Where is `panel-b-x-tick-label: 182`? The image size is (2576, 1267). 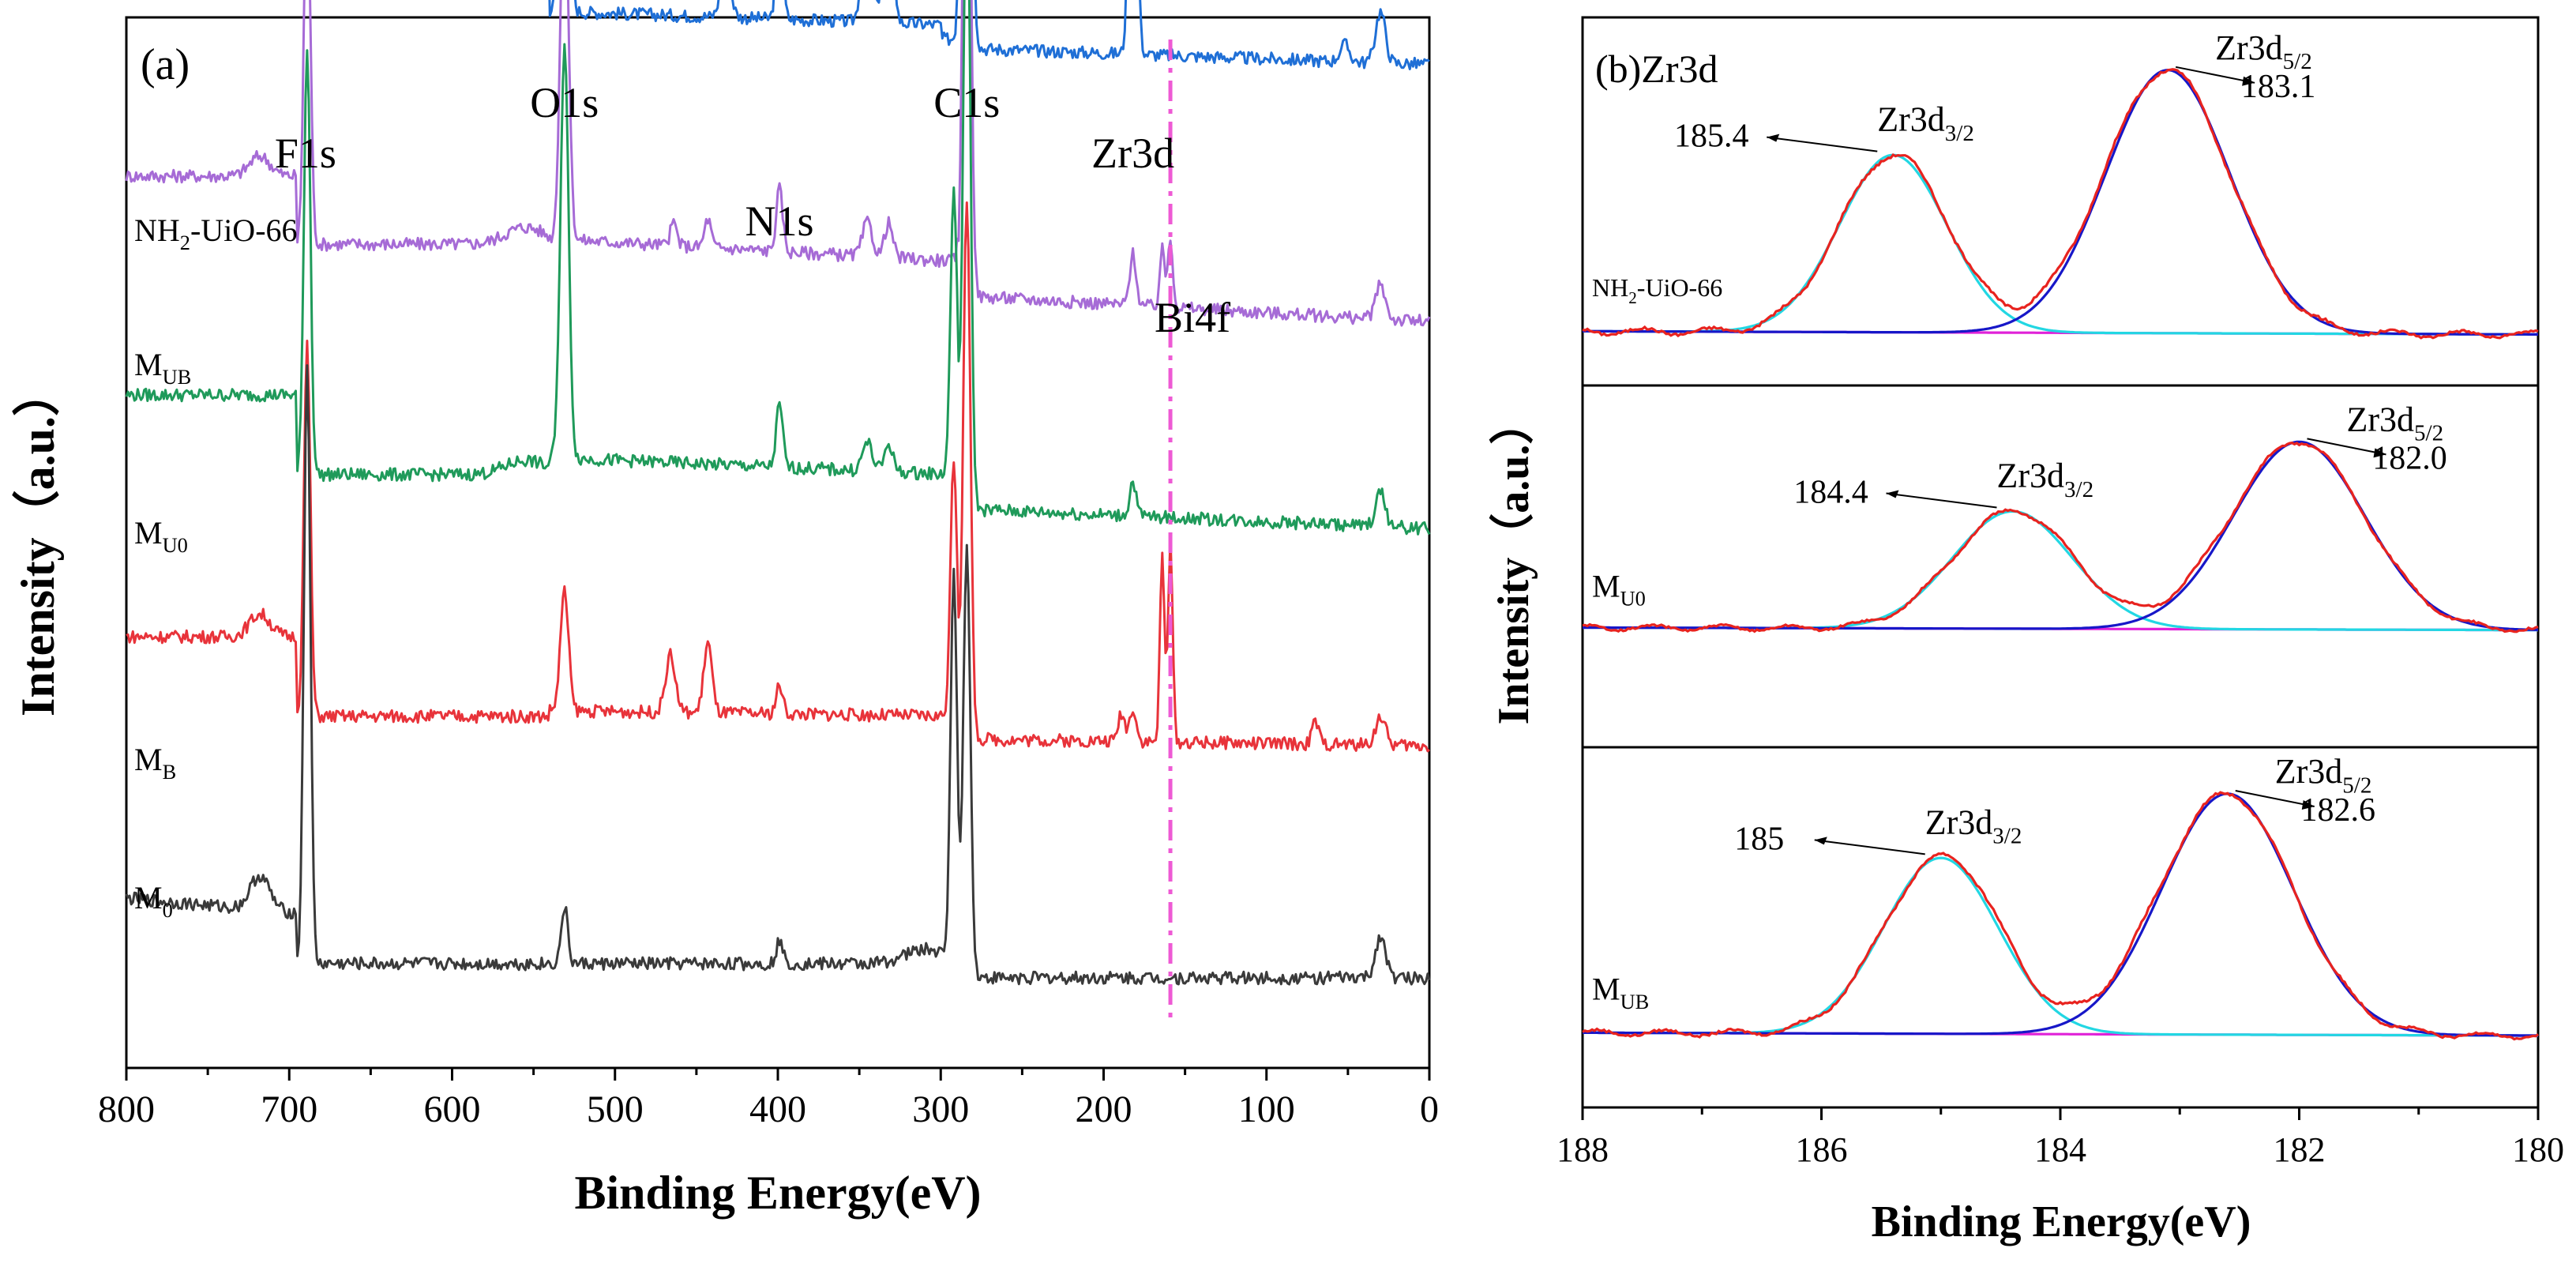 panel-b-x-tick-label: 182 is located at coordinates (2300, 1149).